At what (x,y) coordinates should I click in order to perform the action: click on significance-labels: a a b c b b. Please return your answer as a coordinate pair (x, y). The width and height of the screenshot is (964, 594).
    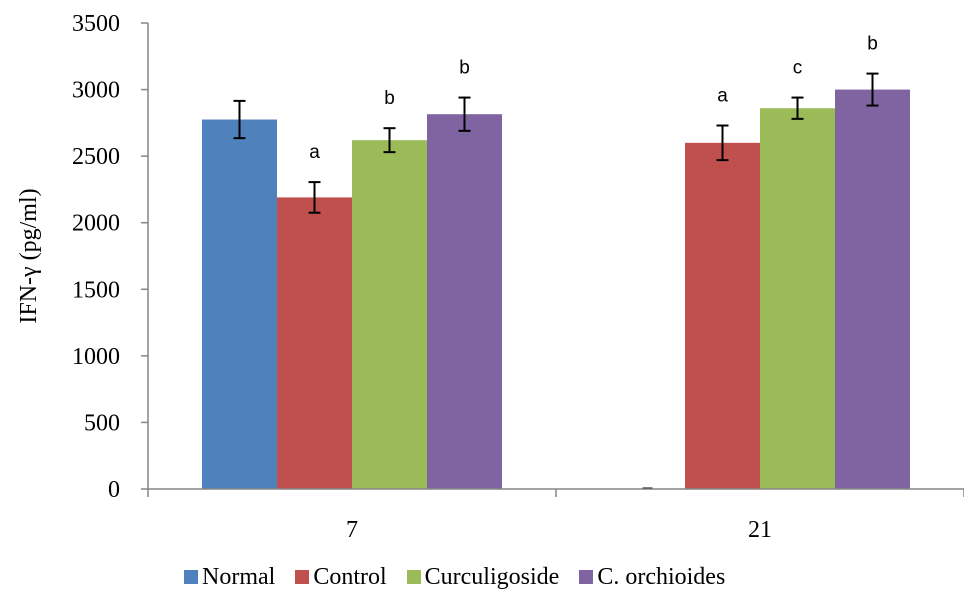
    Looking at the image, I should click on (593, 99).